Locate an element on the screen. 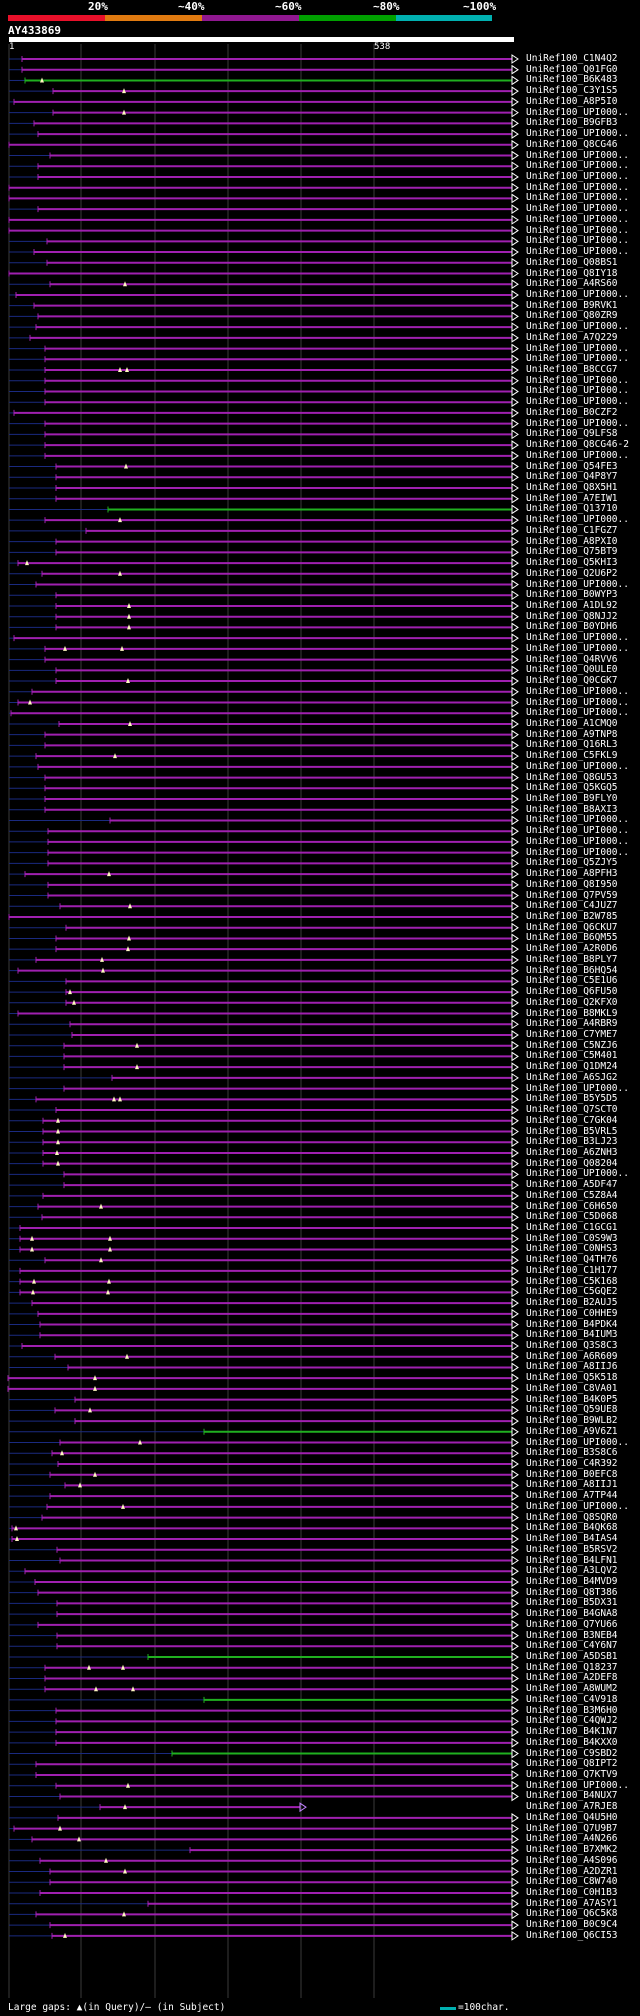  hit-label: UniRef100_A4RS60 is located at coordinates (572, 284).